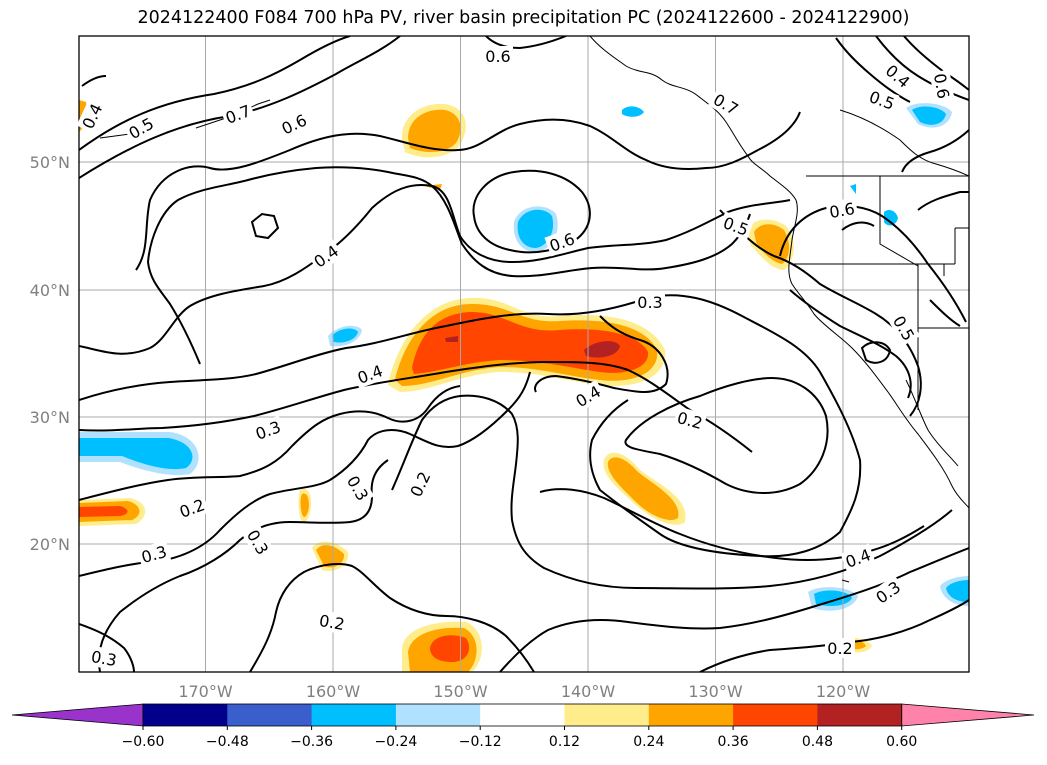  What do you see at coordinates (901, 742) in the screenshot?
I see `colorbar-tick-label: 0.60` at bounding box center [901, 742].